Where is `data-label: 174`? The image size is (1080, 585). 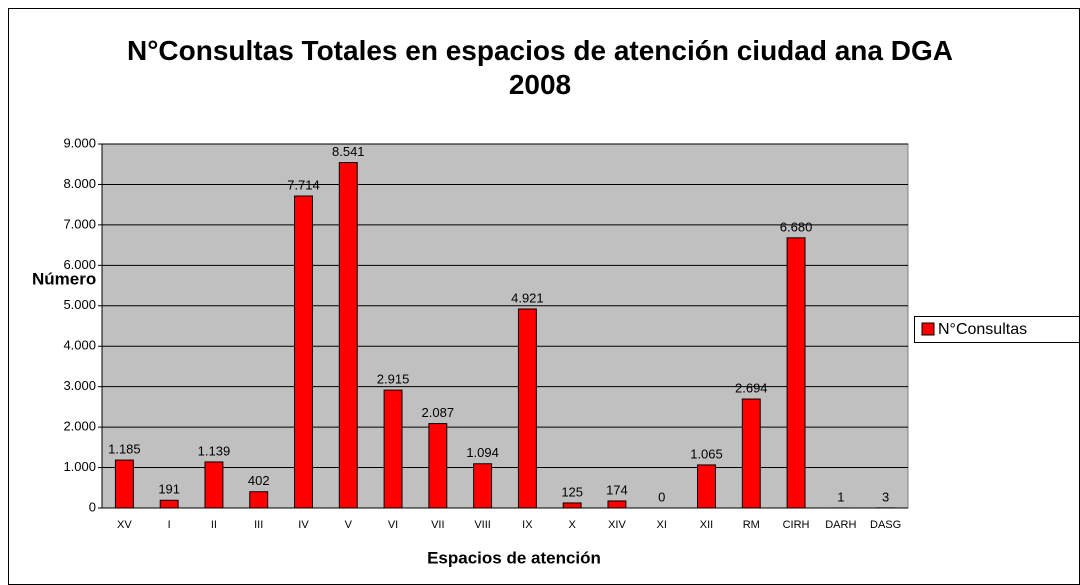
data-label: 174 is located at coordinates (617, 489).